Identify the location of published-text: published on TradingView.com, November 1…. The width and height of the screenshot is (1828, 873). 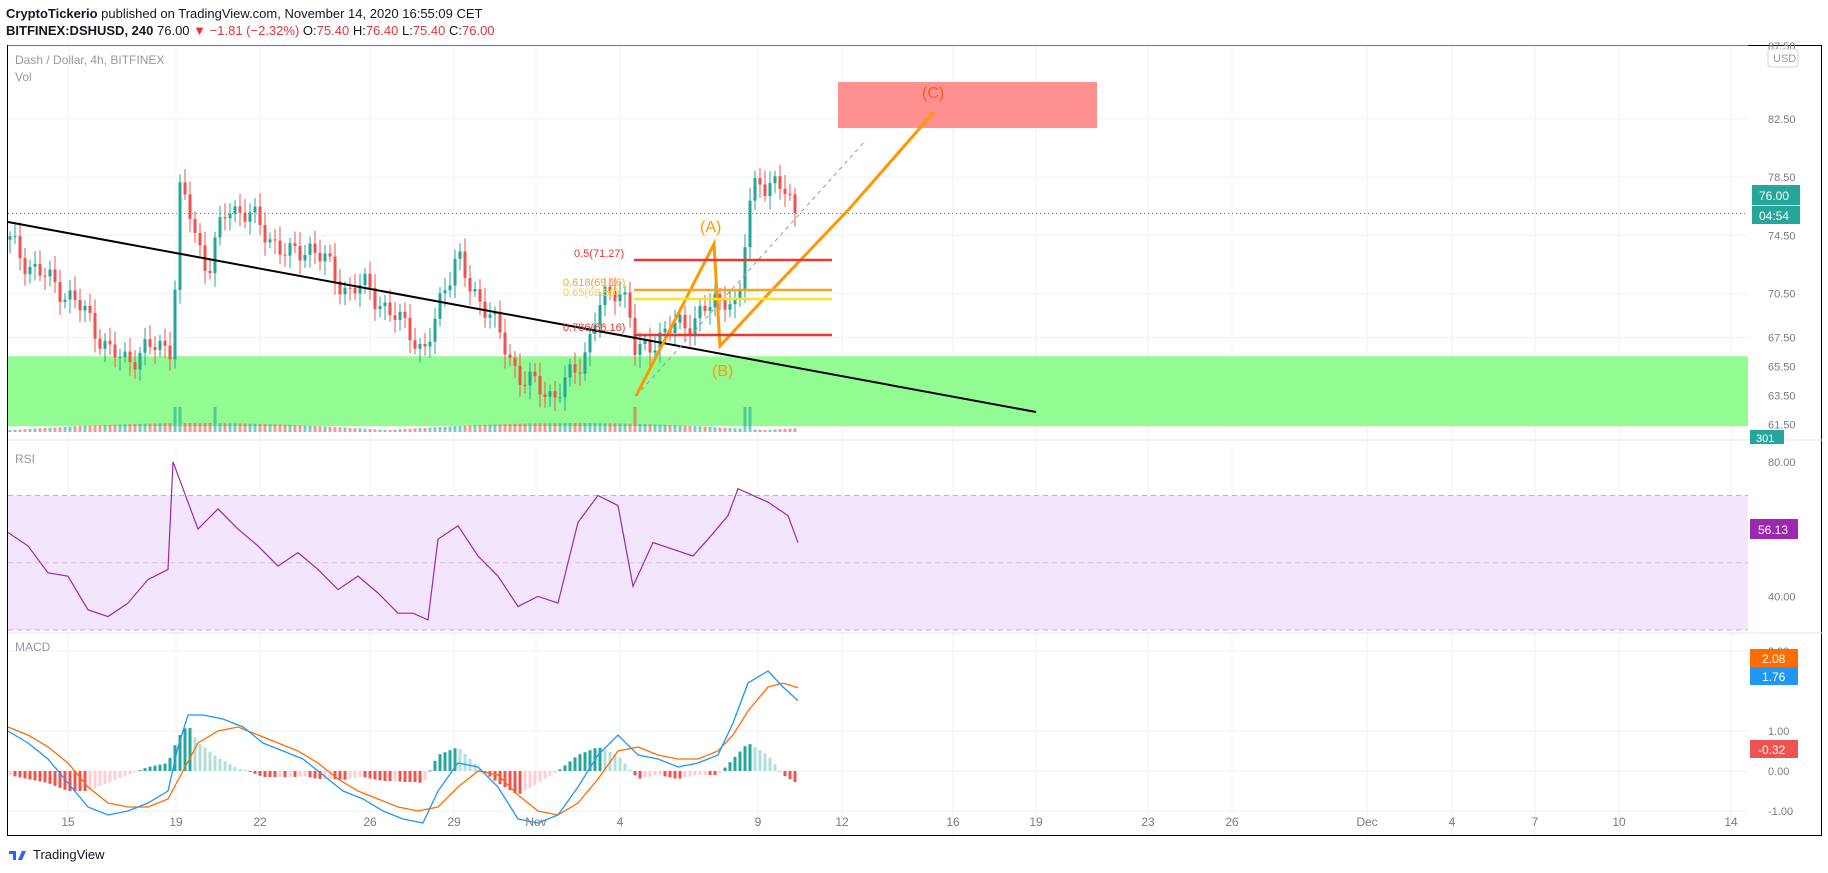
(292, 13).